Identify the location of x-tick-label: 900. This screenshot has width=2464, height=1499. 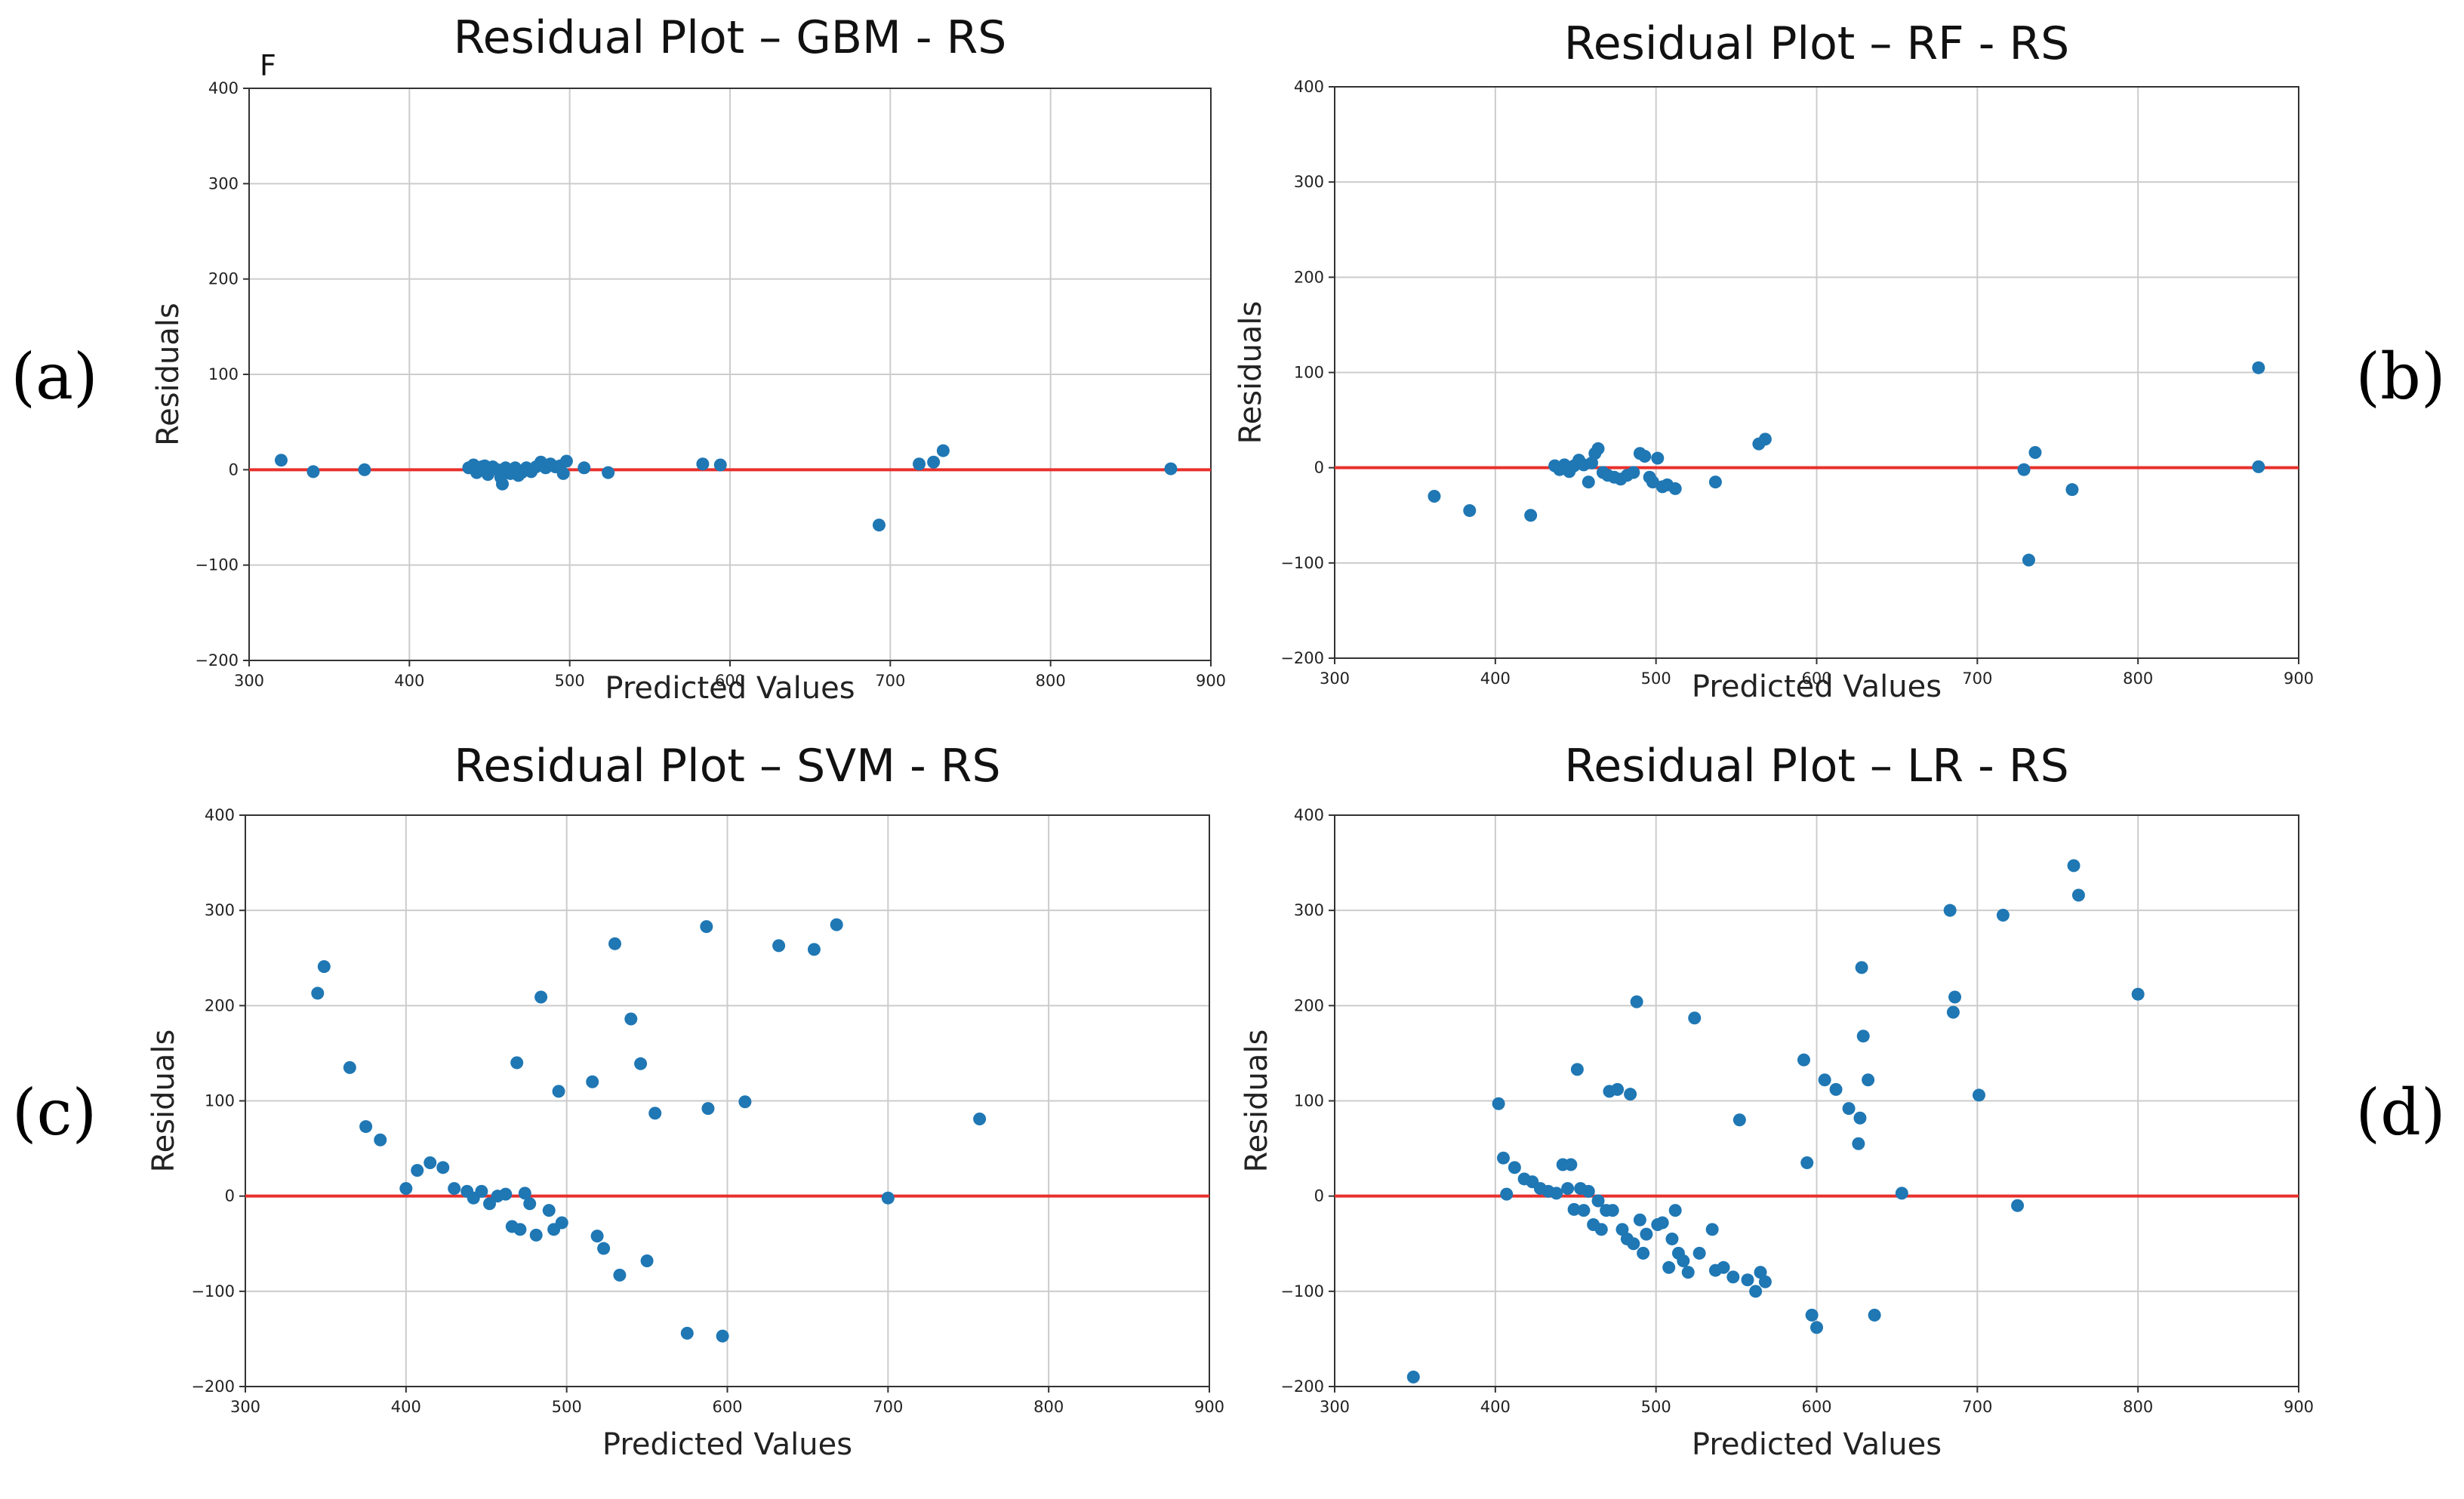
(1211, 681).